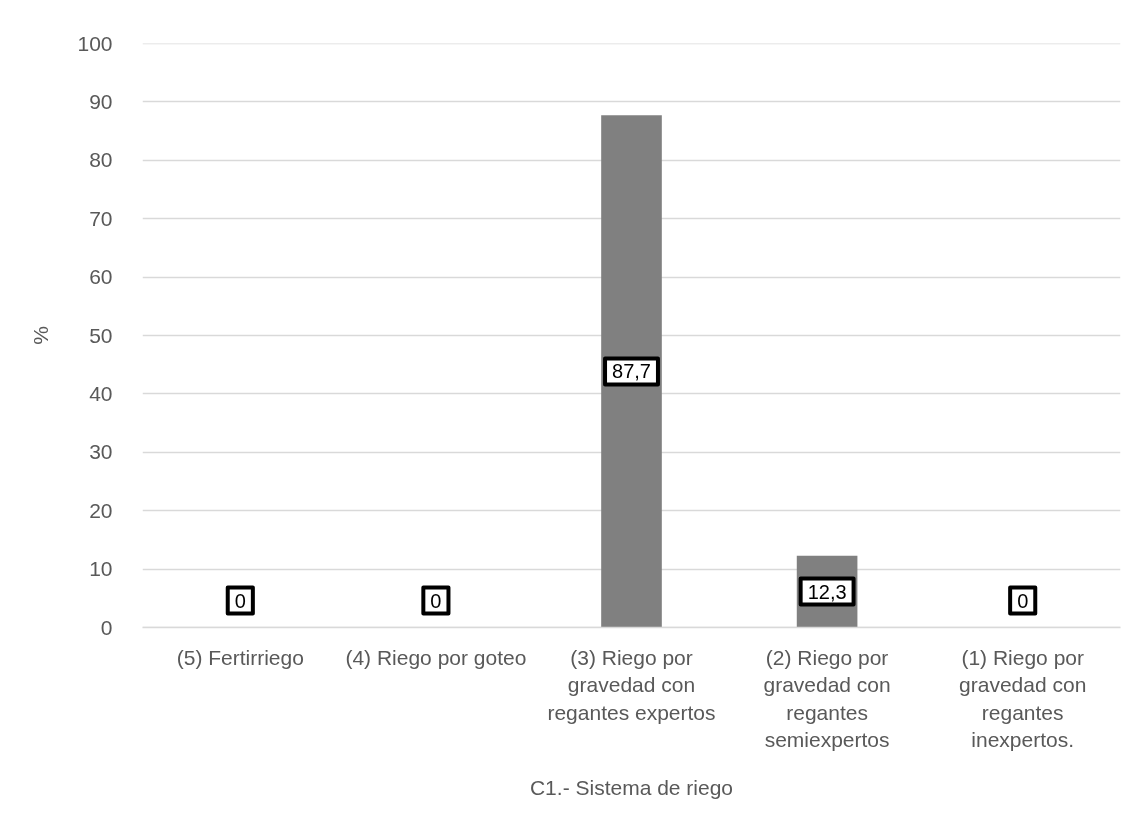  I want to click on y-tick-label: 50, so click(101, 335).